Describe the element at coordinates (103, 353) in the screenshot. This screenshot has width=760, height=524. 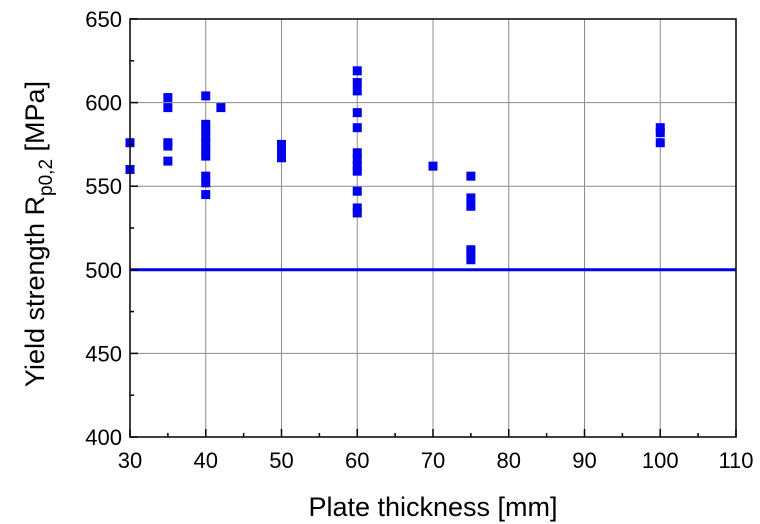
I see `y-tick-label: 450` at that location.